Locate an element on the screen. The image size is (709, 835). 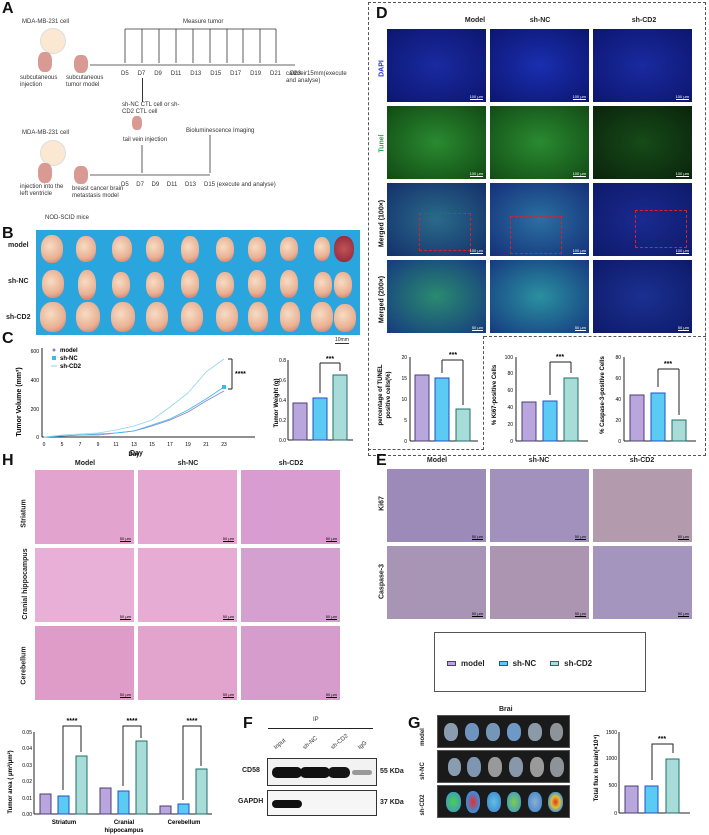
step2-label: subcutaneous tumor model is located at coordinates (85, 81).